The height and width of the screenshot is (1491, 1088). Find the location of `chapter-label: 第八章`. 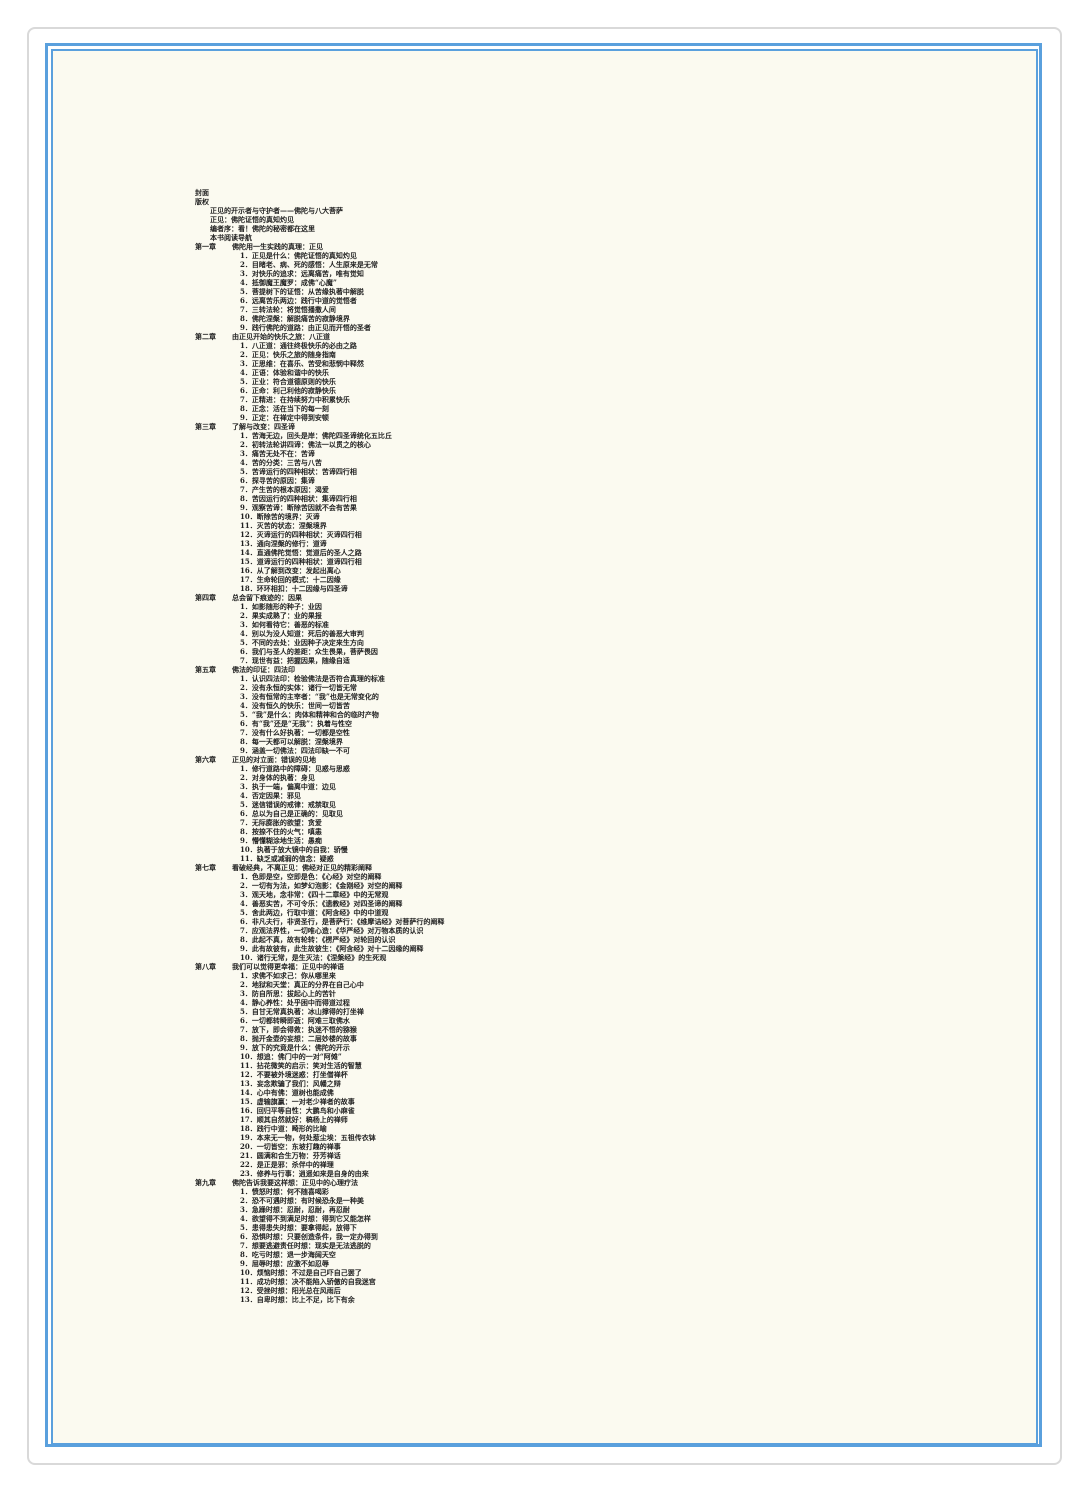

chapter-label: 第八章 is located at coordinates (205, 966).